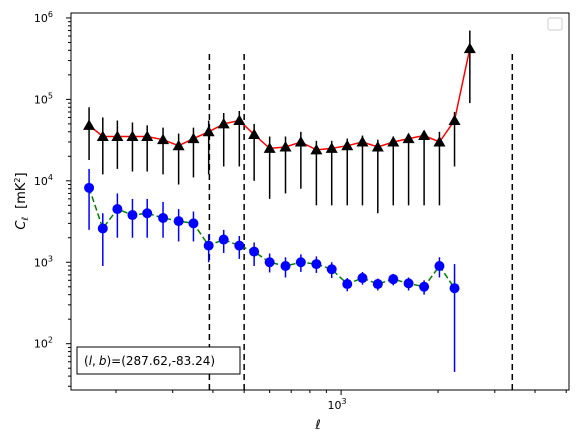  I want to click on y-tick-label: 10³, so click(43, 261).